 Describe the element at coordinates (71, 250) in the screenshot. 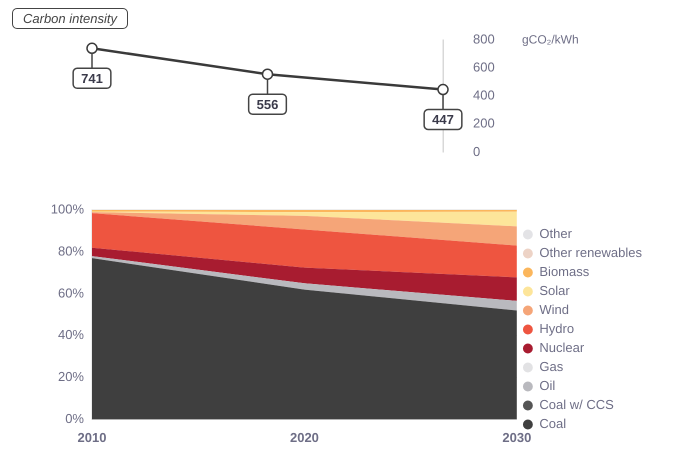

I see `y-tick-label: 80%` at that location.